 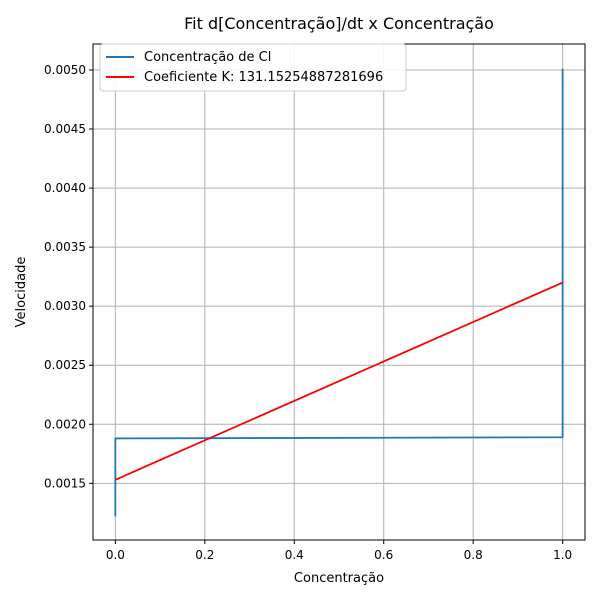 I want to click on x-axis-title: Concentração, so click(x=339, y=578).